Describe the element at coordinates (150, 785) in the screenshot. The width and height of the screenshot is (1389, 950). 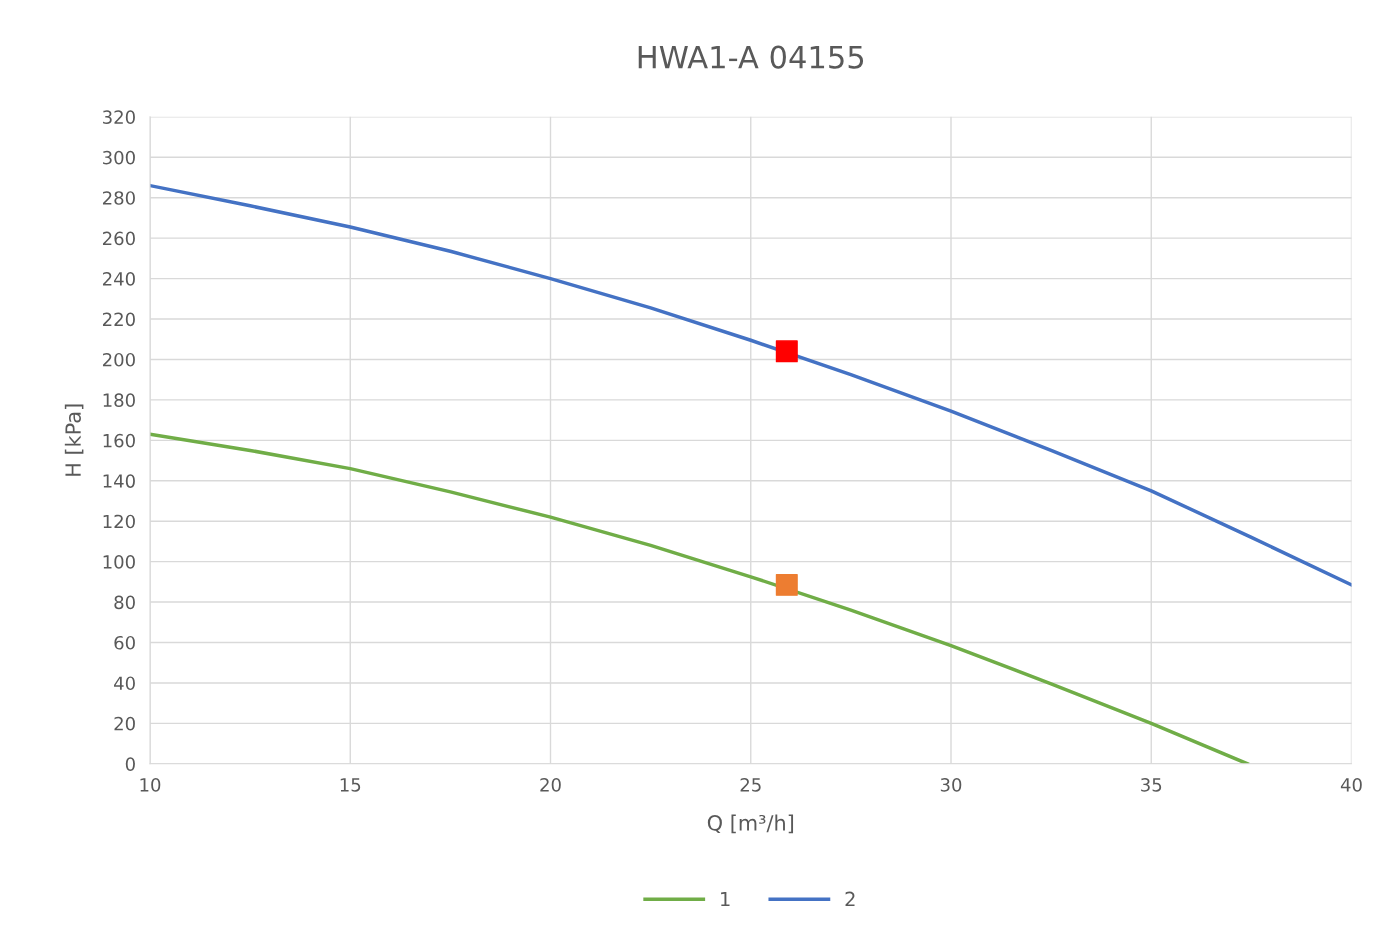
I see `x-tick-label: 10` at that location.